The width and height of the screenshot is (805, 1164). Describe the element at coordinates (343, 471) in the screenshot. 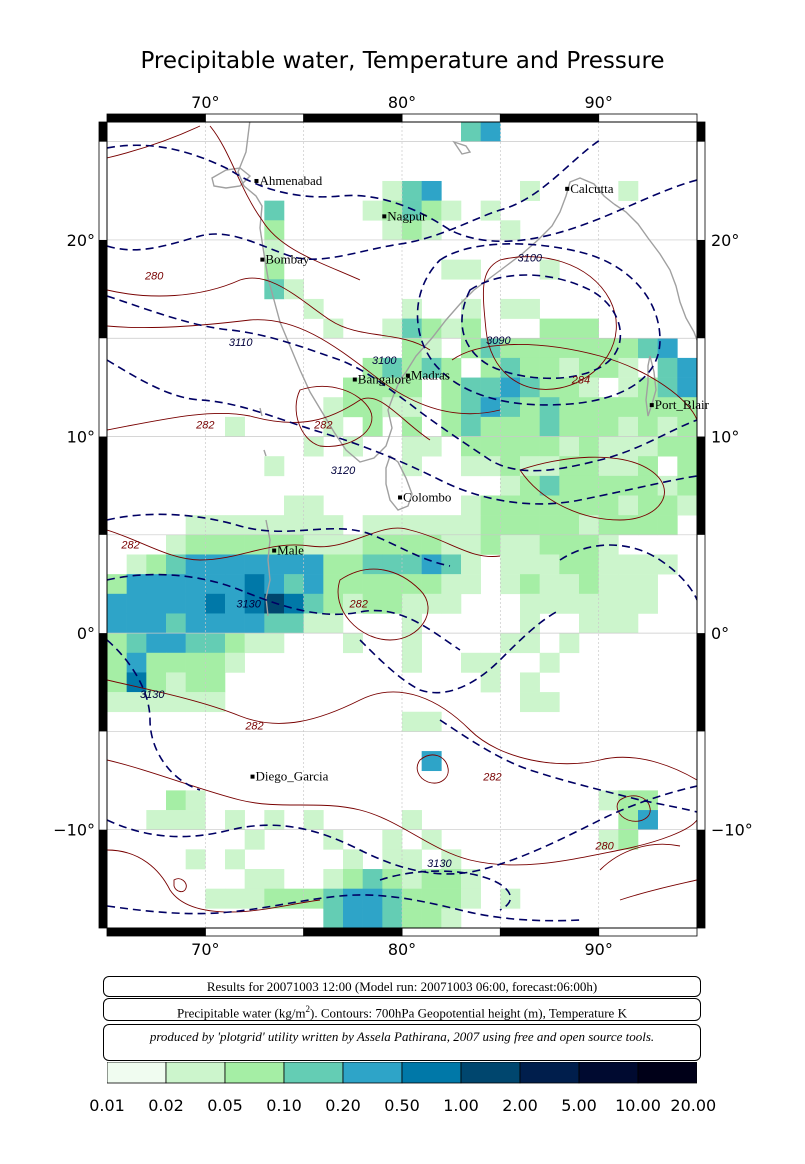

I see `contour-label: 3120` at that location.